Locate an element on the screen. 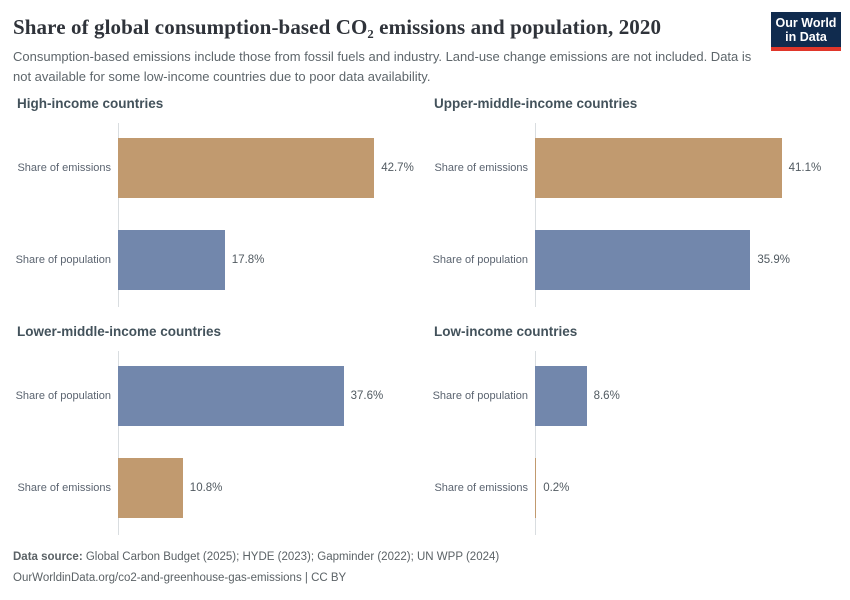 This screenshot has height=600, width=850. owid-logo: Our World in Data is located at coordinates (806, 31).